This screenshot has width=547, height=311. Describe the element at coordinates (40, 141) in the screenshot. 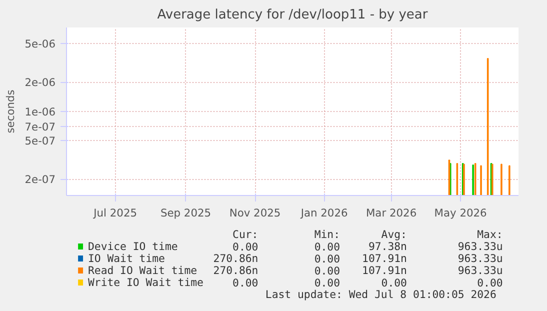

I see `y-tick-label: 5e-07` at that location.